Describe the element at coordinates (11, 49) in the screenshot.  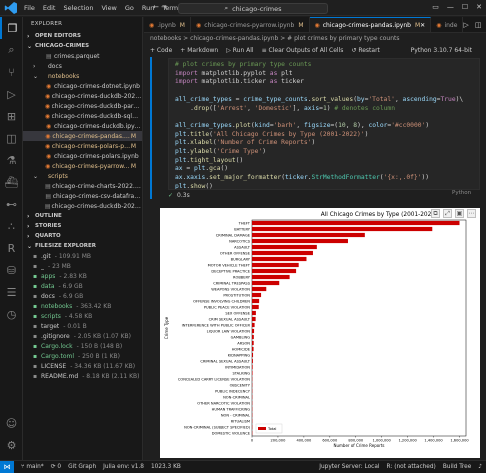
I see `search-view-icon: ⌕` at that location.